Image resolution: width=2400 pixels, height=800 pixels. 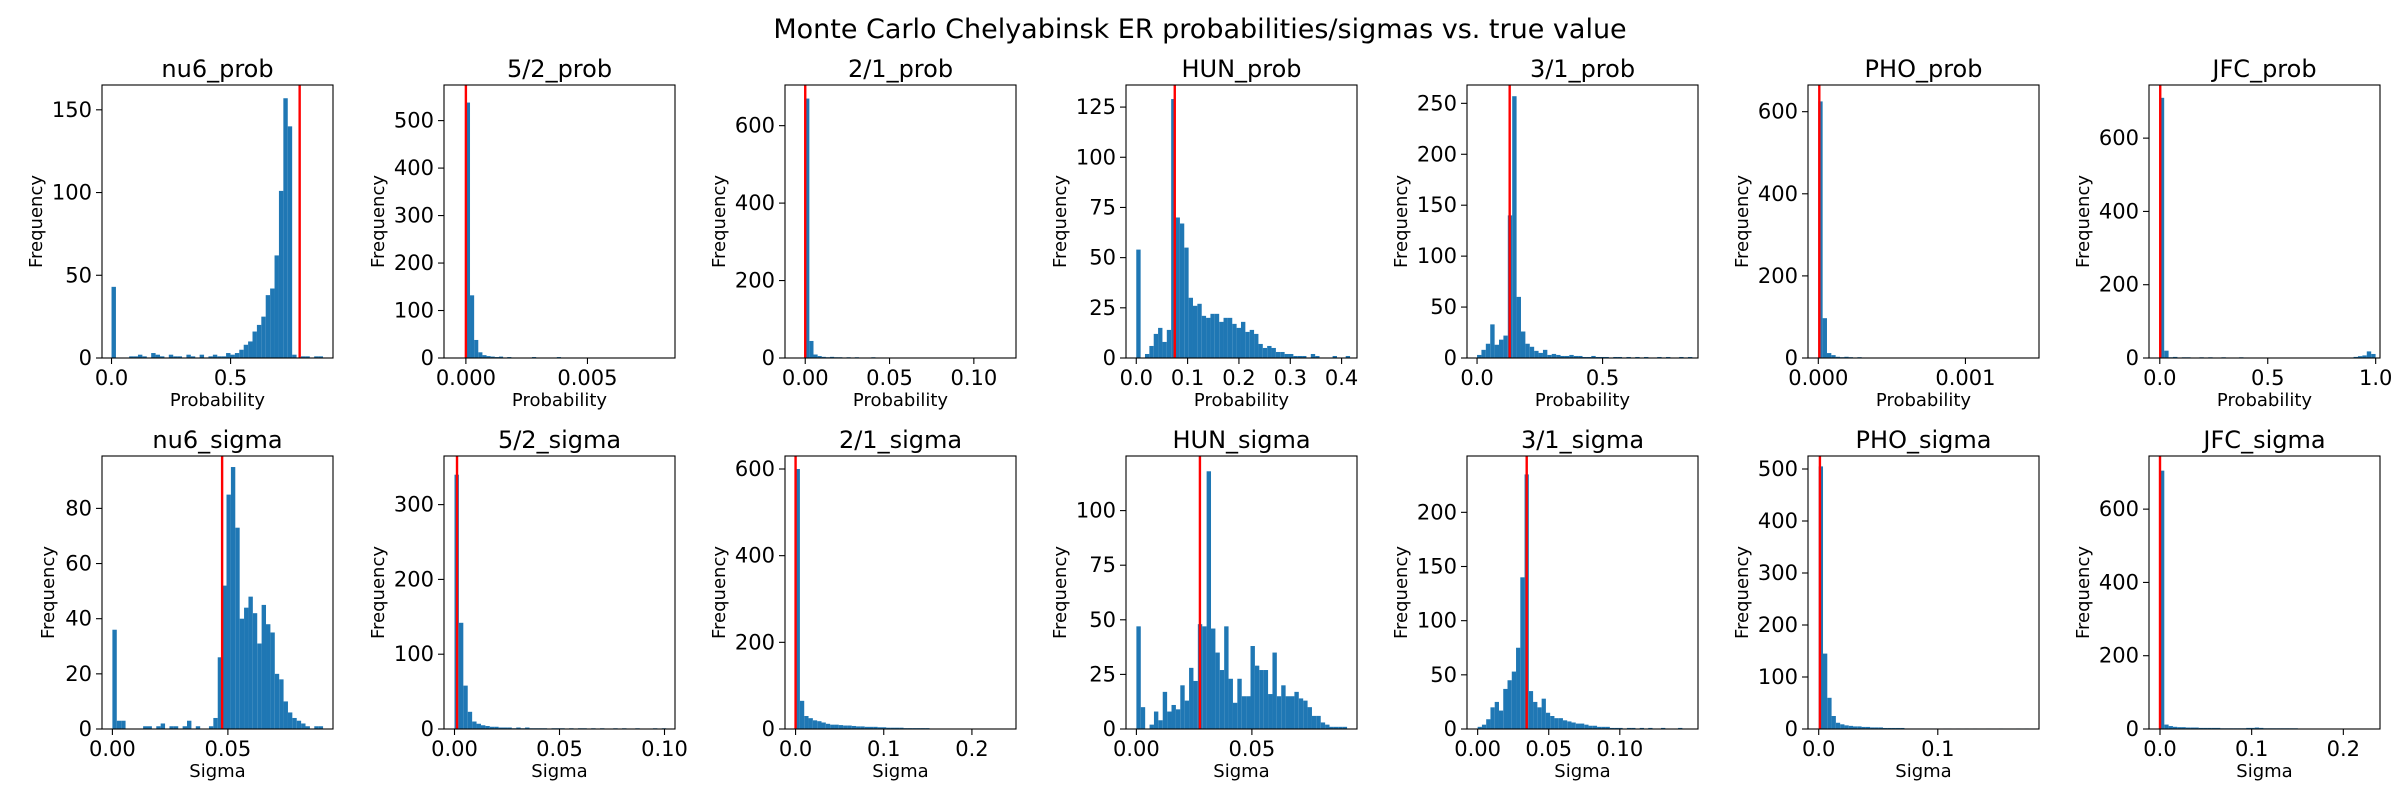 What do you see at coordinates (1102, 565) in the screenshot?
I see `y-tick-label: 75` at bounding box center [1102, 565].